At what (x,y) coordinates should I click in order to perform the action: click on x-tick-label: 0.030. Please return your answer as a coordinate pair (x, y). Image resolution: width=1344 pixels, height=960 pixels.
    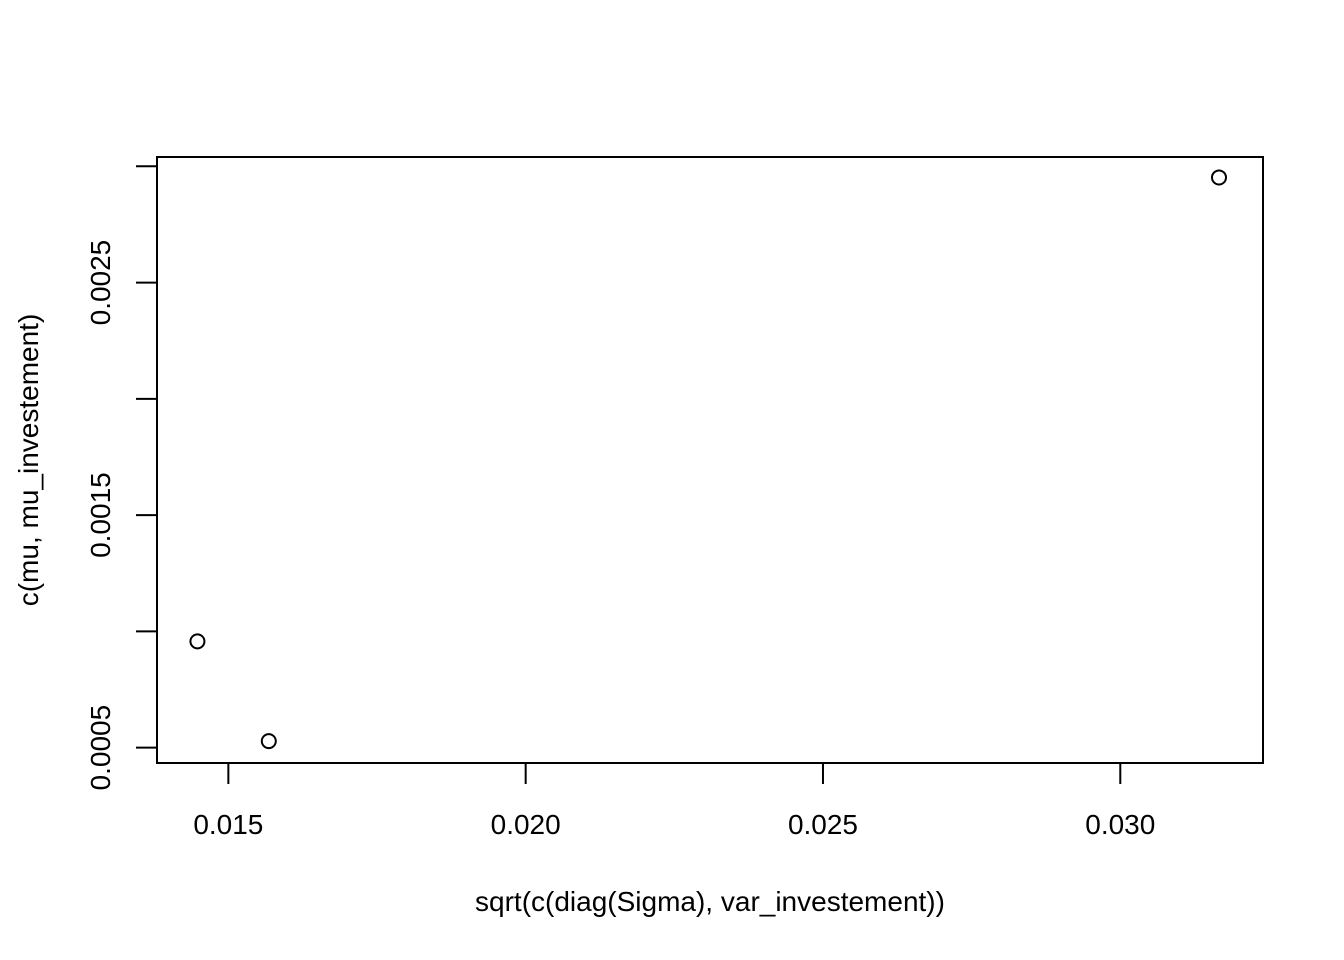
    Looking at the image, I should click on (1120, 824).